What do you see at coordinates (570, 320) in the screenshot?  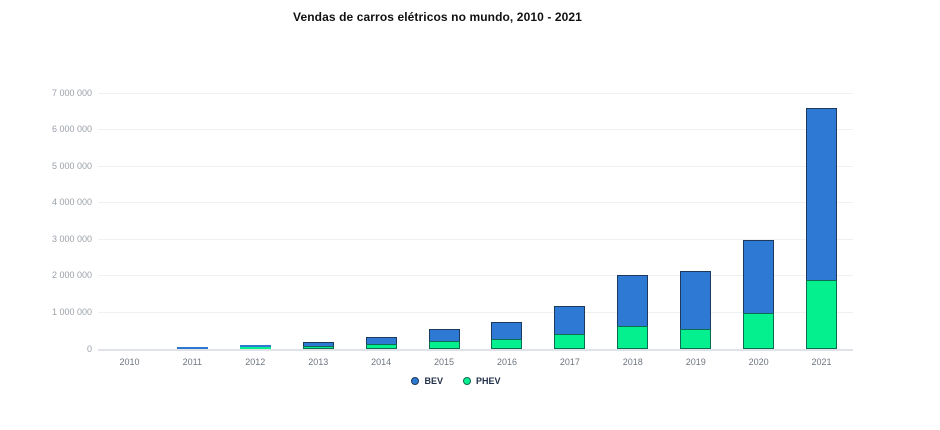 I see `bar-2017-bev` at bounding box center [570, 320].